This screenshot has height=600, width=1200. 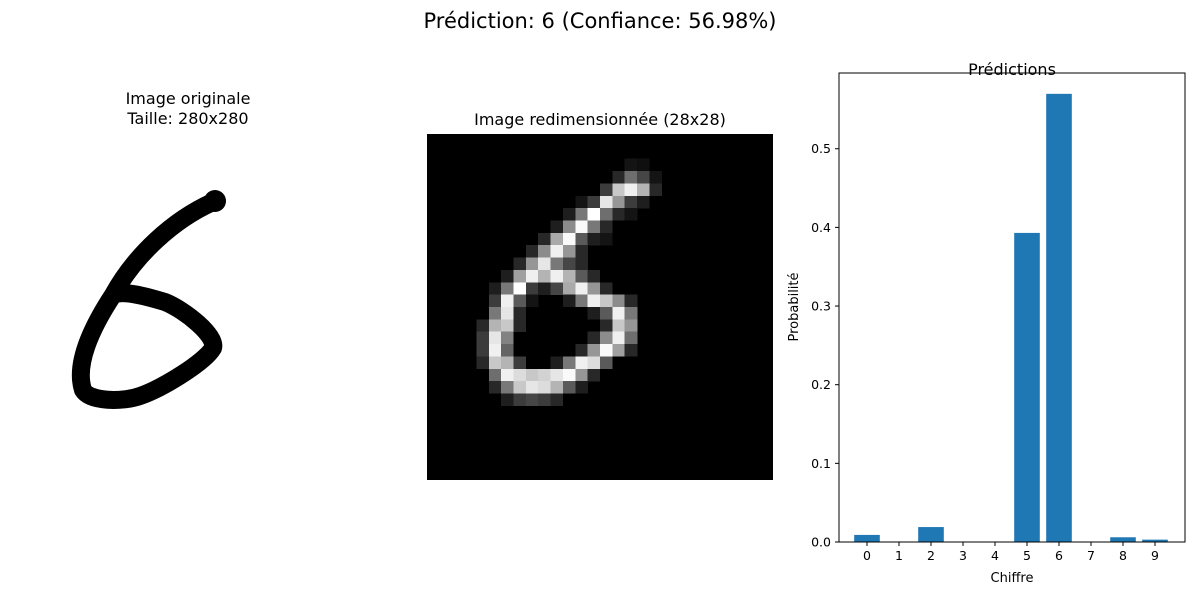 I want to click on y-tick-label: 0.0, so click(x=821, y=542).